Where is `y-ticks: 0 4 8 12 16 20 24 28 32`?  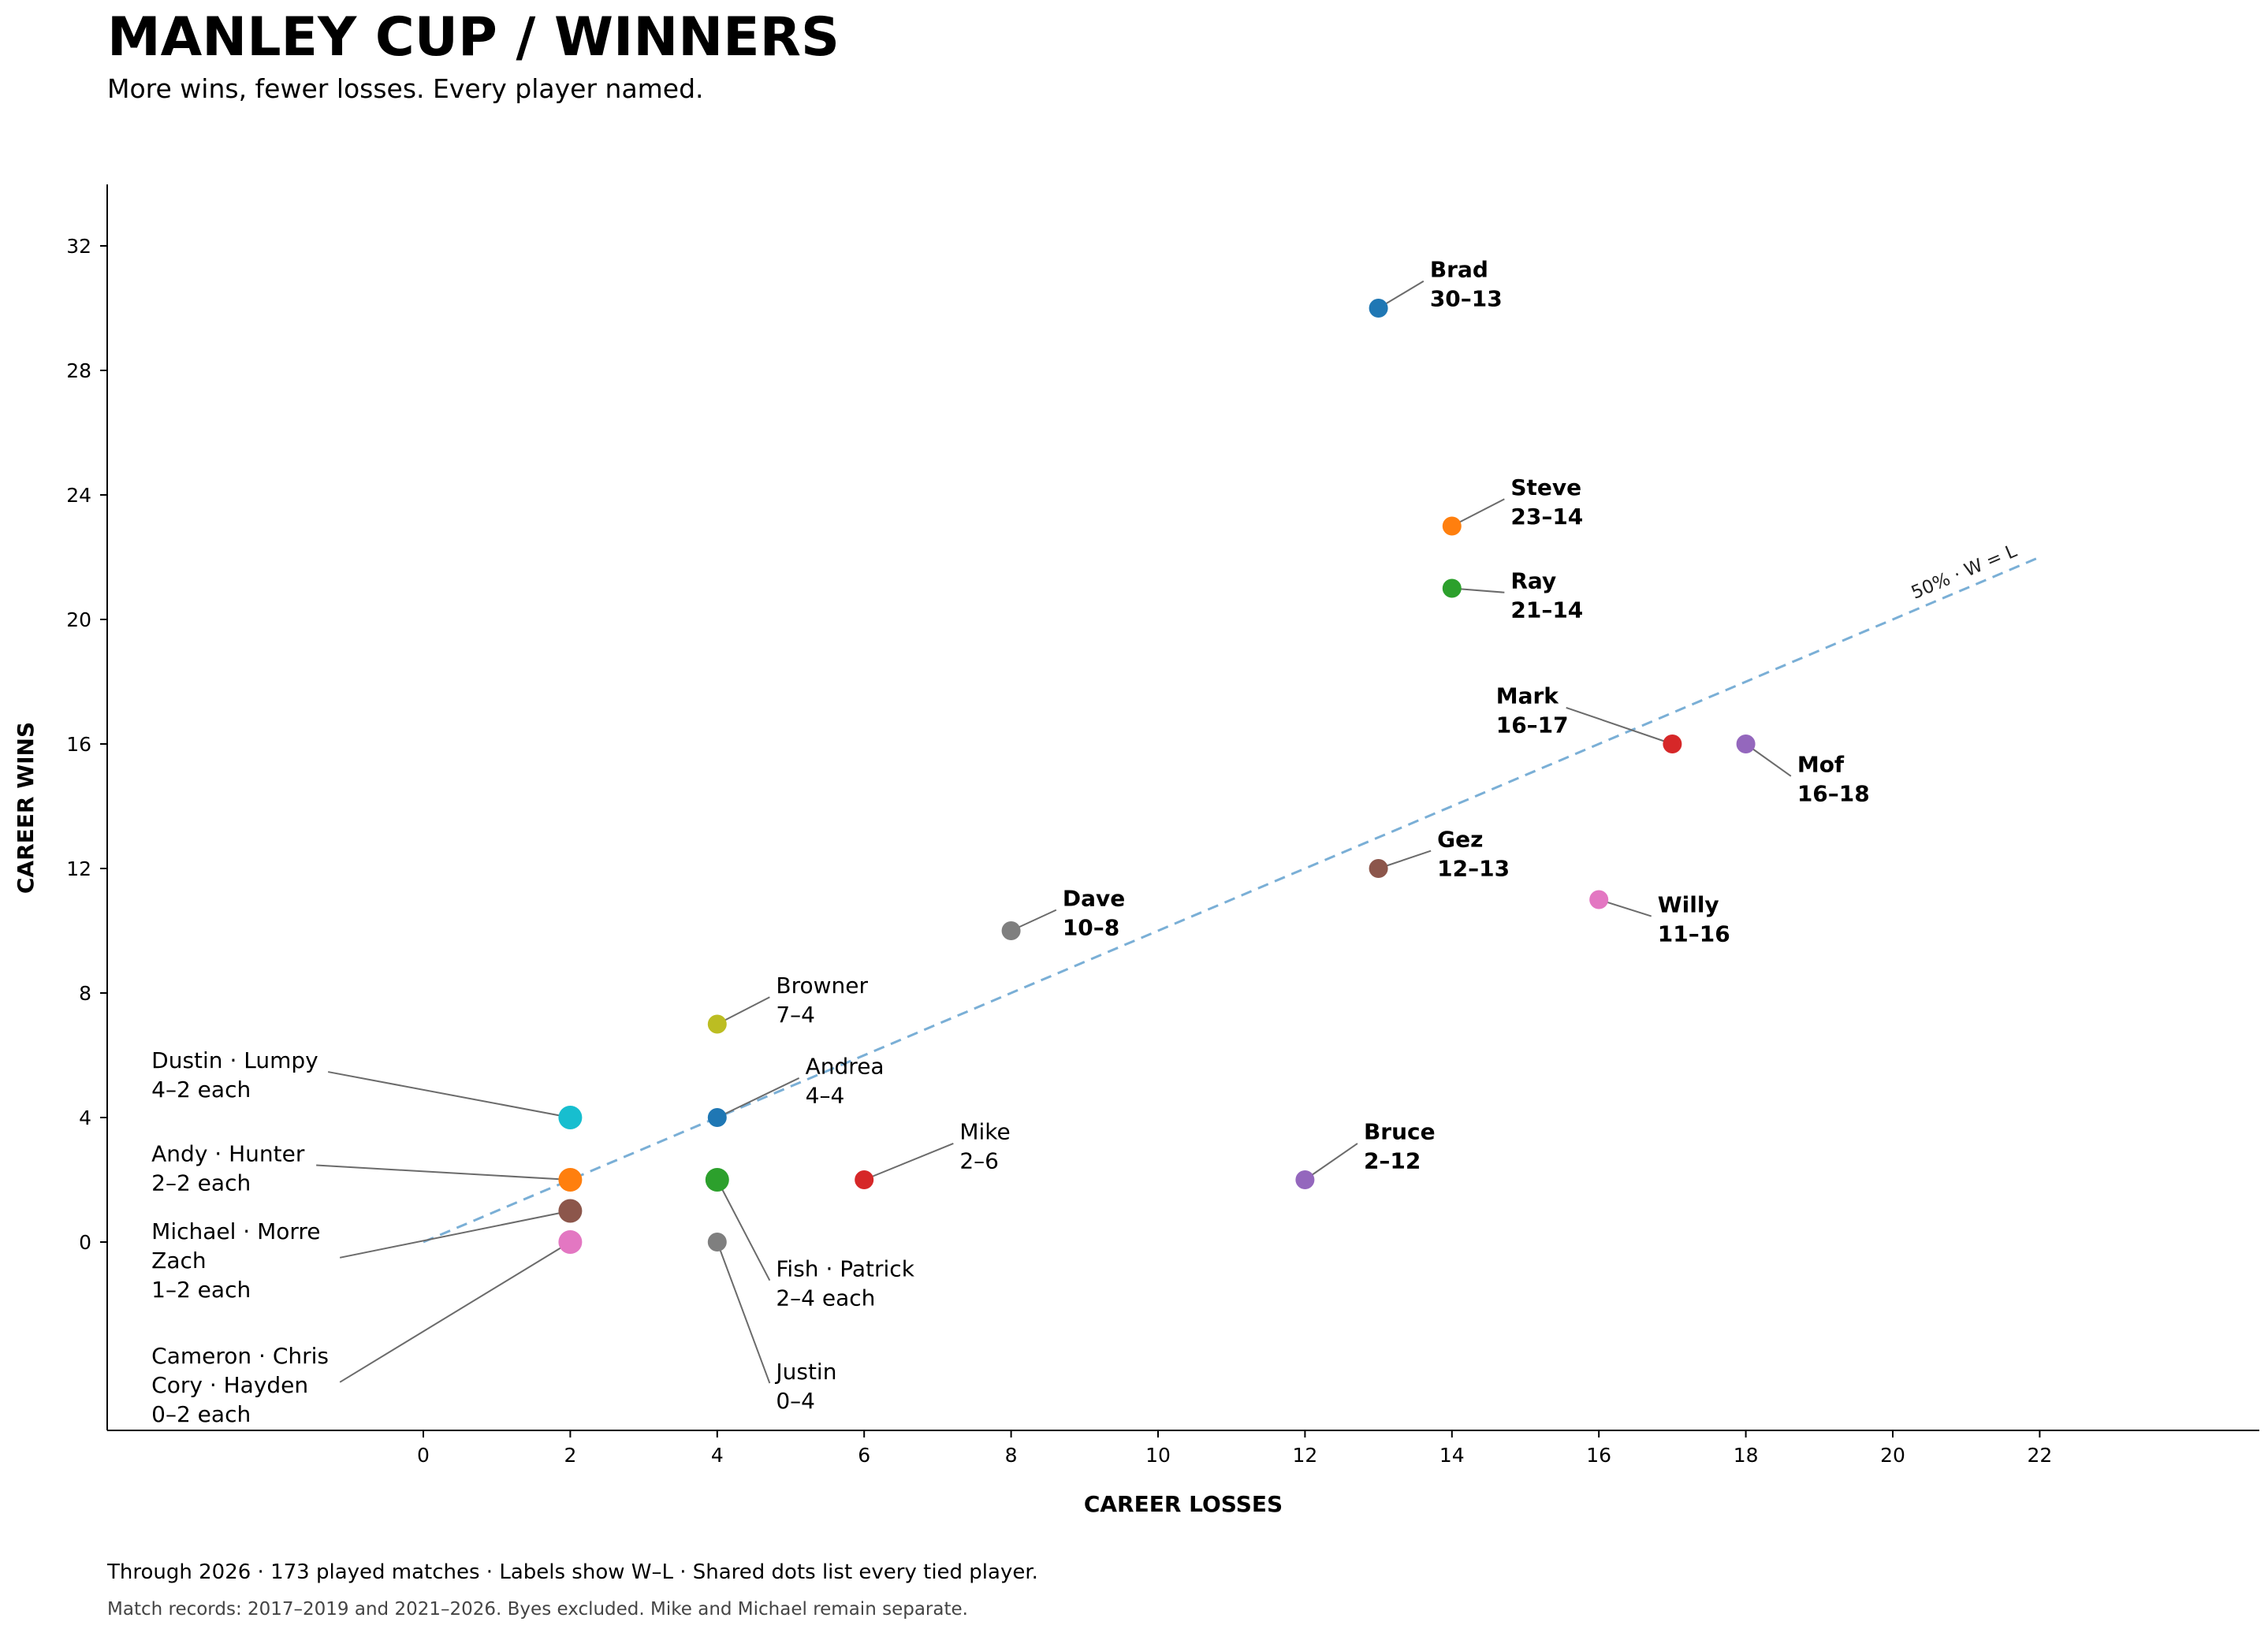
y-ticks: 0 4 8 12 16 20 24 28 32 is located at coordinates (87, 744).